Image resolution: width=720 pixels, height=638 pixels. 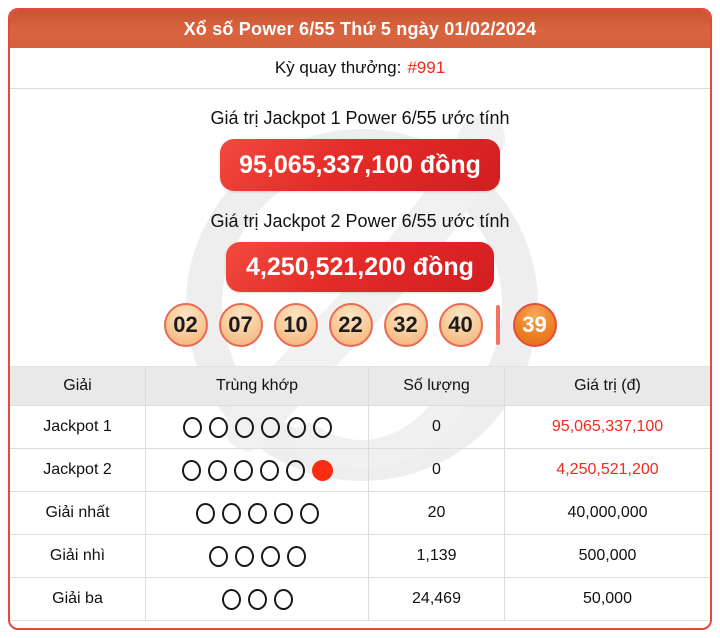 I want to click on table-row: Jackpot 2 0 4,250,521,200, so click(x=360, y=469).